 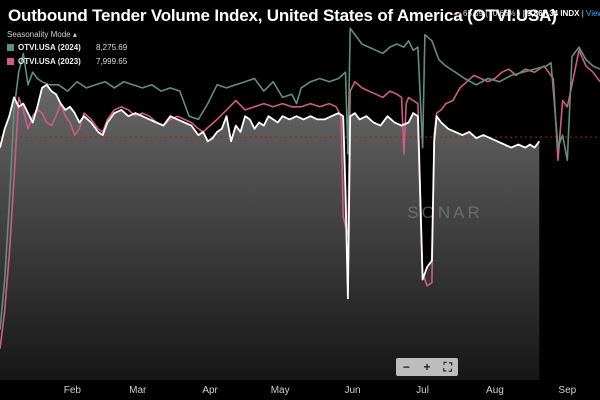 I want to click on sonar-watermark: SONAR, so click(x=444, y=212).